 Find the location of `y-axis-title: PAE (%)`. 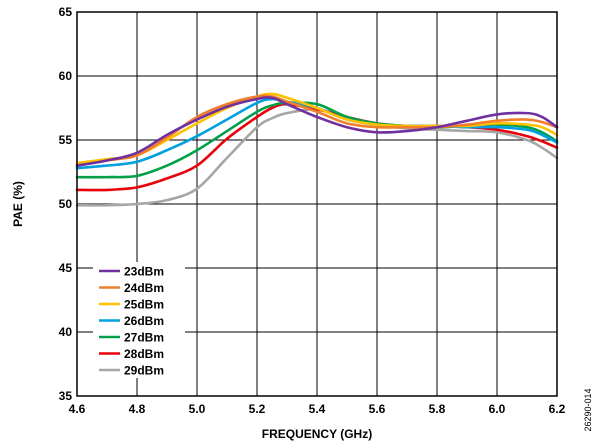

y-axis-title: PAE (%) is located at coordinates (18, 204).